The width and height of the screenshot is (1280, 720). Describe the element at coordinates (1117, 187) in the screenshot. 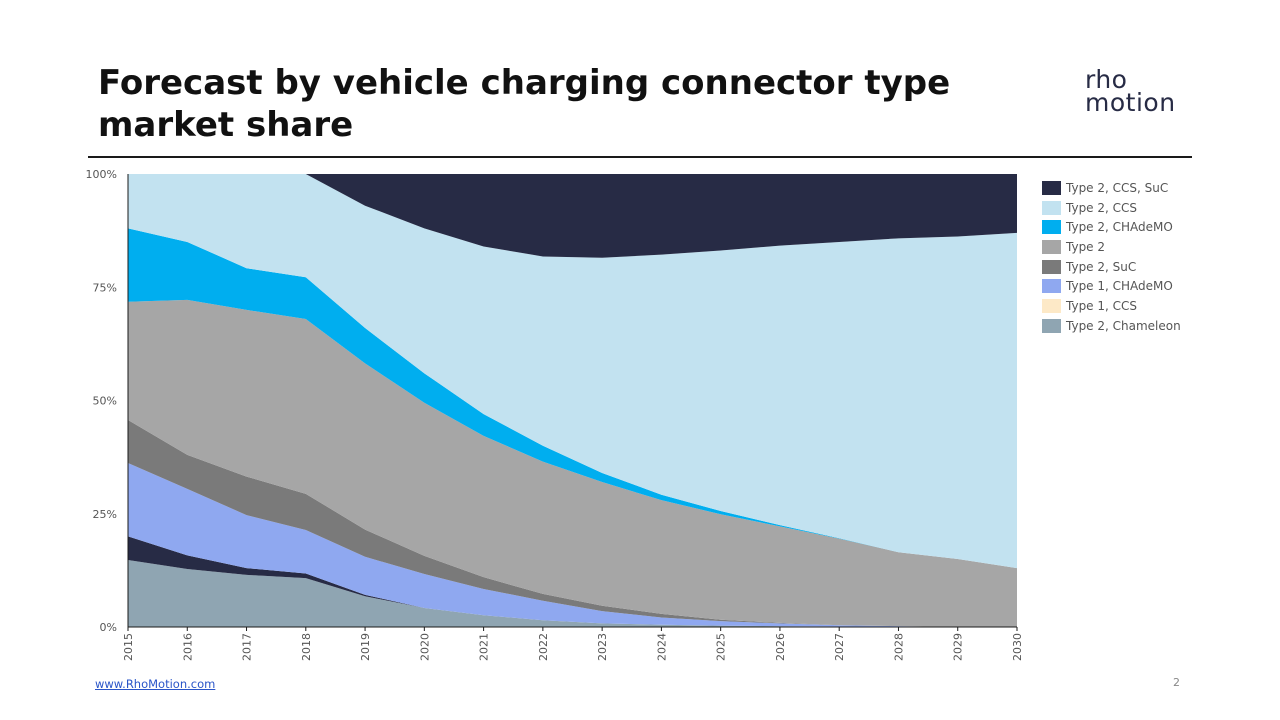

I see `legend-label: Type 2, CCS, SuC` at that location.